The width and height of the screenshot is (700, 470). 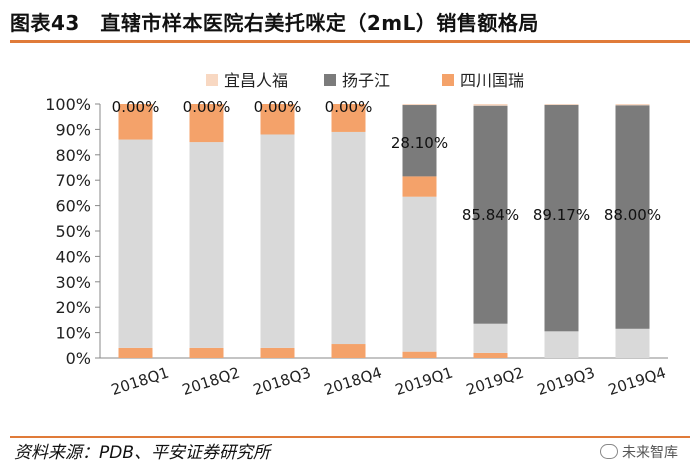 What do you see at coordinates (73, 180) in the screenshot?
I see `y-tick-label: 70%` at bounding box center [73, 180].